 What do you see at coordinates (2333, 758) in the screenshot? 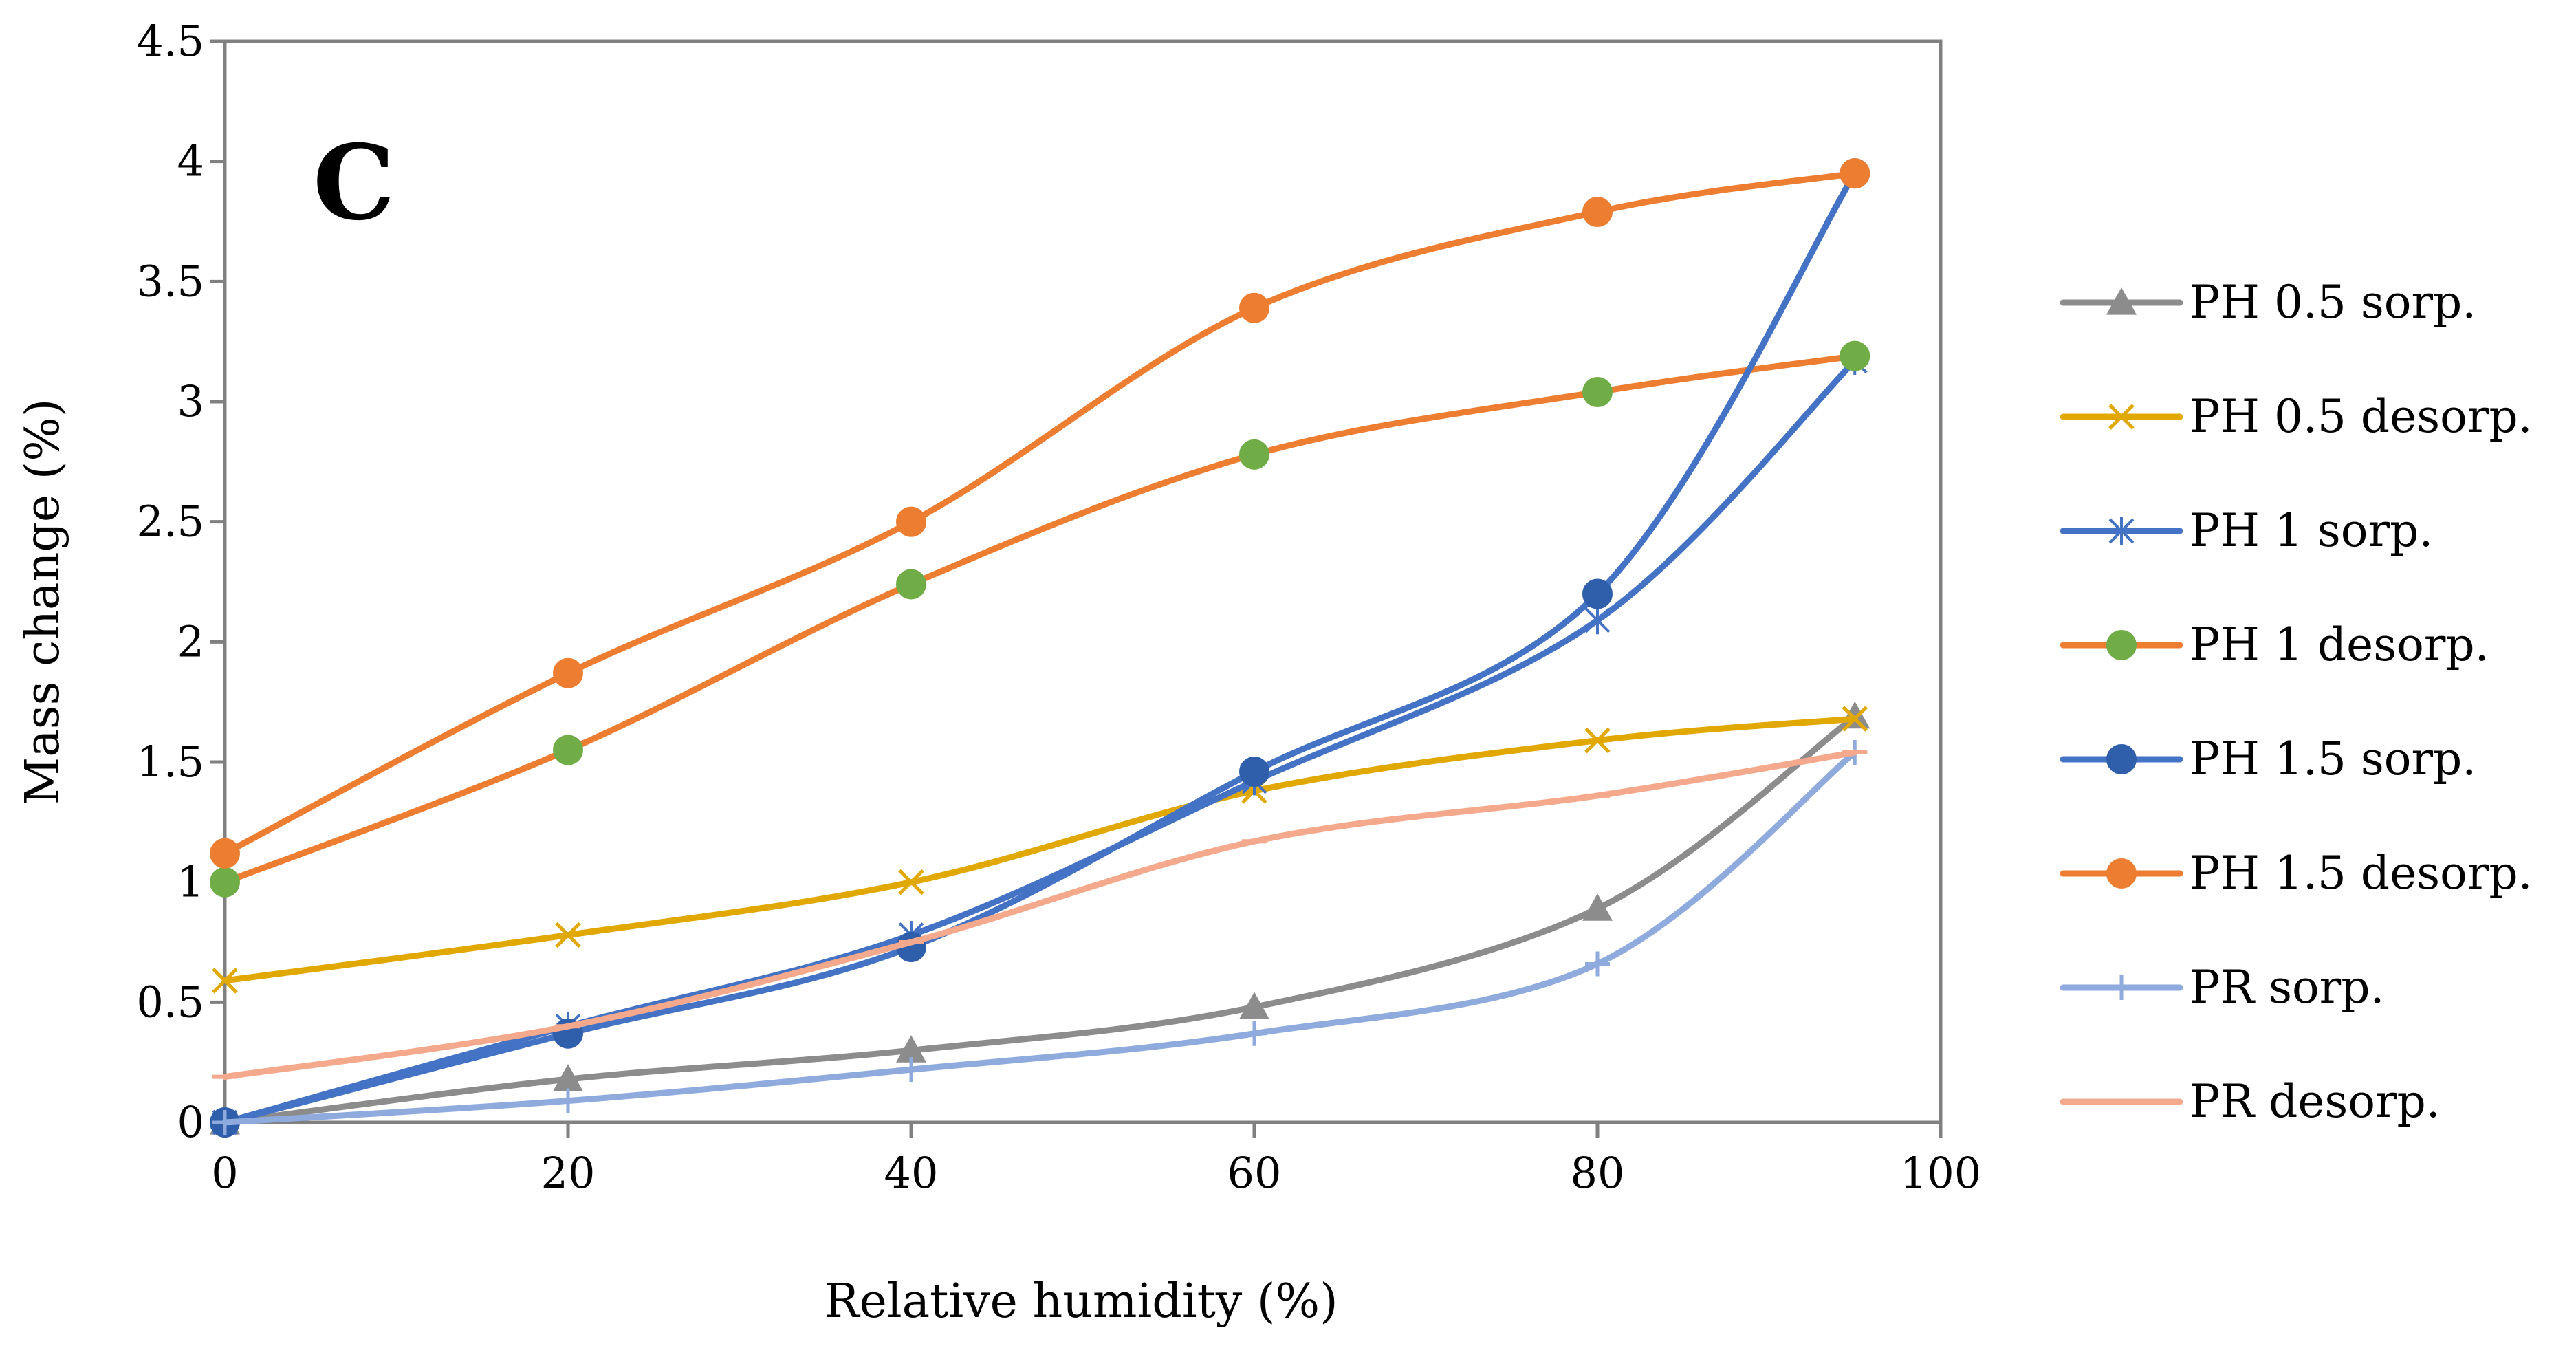
I see `legend-label: PH 1.5 sorp.` at bounding box center [2333, 758].